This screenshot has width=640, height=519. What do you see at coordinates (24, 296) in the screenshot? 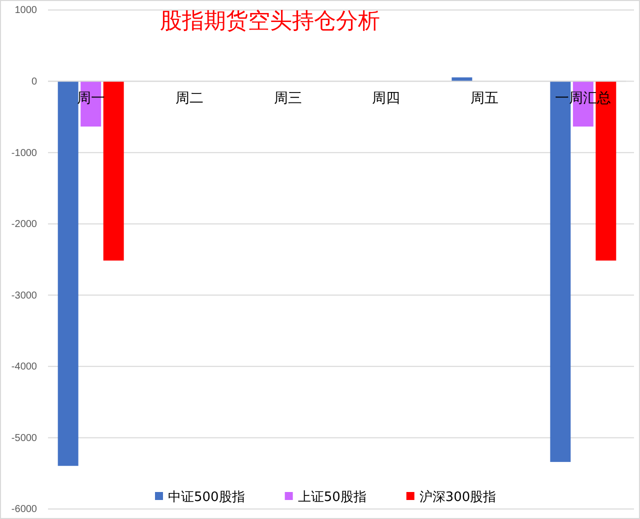
I see `y-tick-label: -3000` at bounding box center [24, 296].